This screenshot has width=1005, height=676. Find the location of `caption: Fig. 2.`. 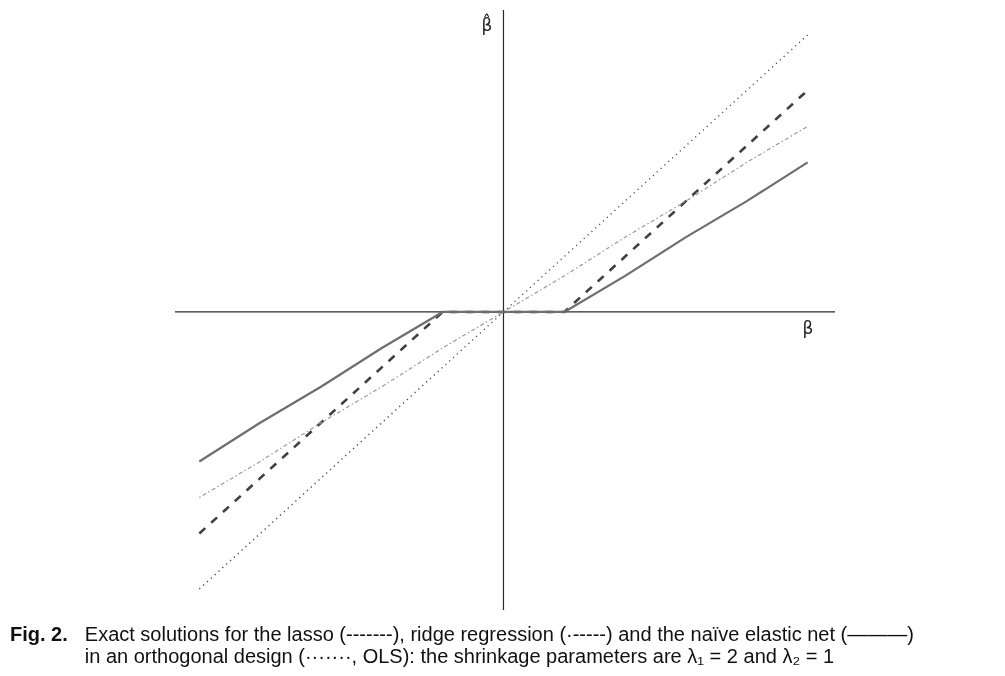

caption: Fig. 2. is located at coordinates (39, 634).